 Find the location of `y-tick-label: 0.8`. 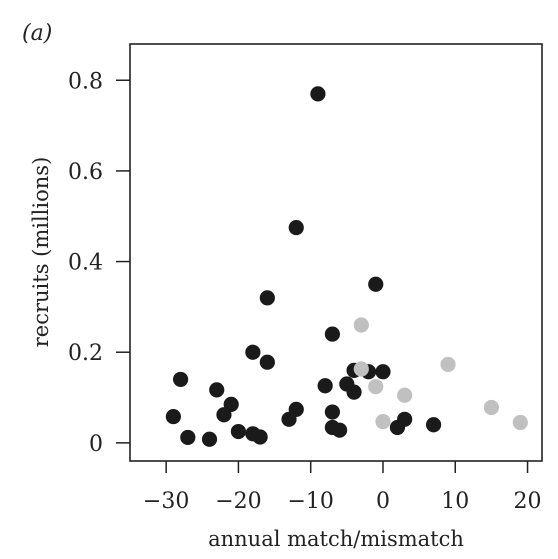

y-tick-label: 0.8 is located at coordinates (85, 81).